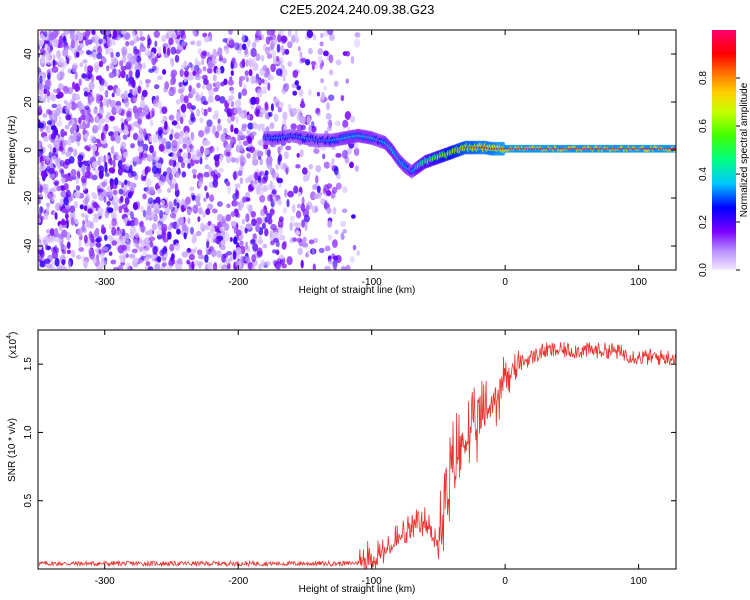 This screenshot has height=600, width=750. Describe the element at coordinates (12, 450) in the screenshot. I see `bottom-y-axis-label: SNR (10 * v/v)` at that location.